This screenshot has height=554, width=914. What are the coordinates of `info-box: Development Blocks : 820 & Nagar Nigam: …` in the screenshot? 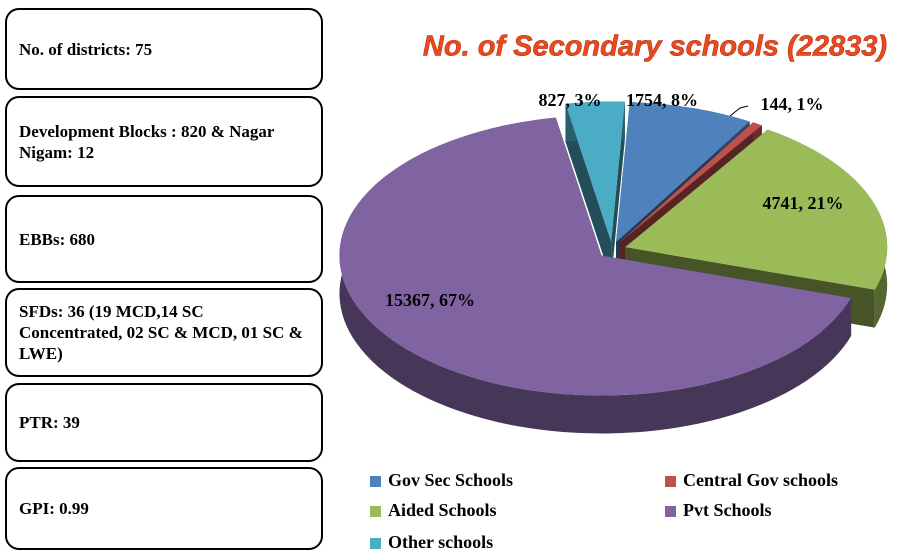 It's located at (164, 141).